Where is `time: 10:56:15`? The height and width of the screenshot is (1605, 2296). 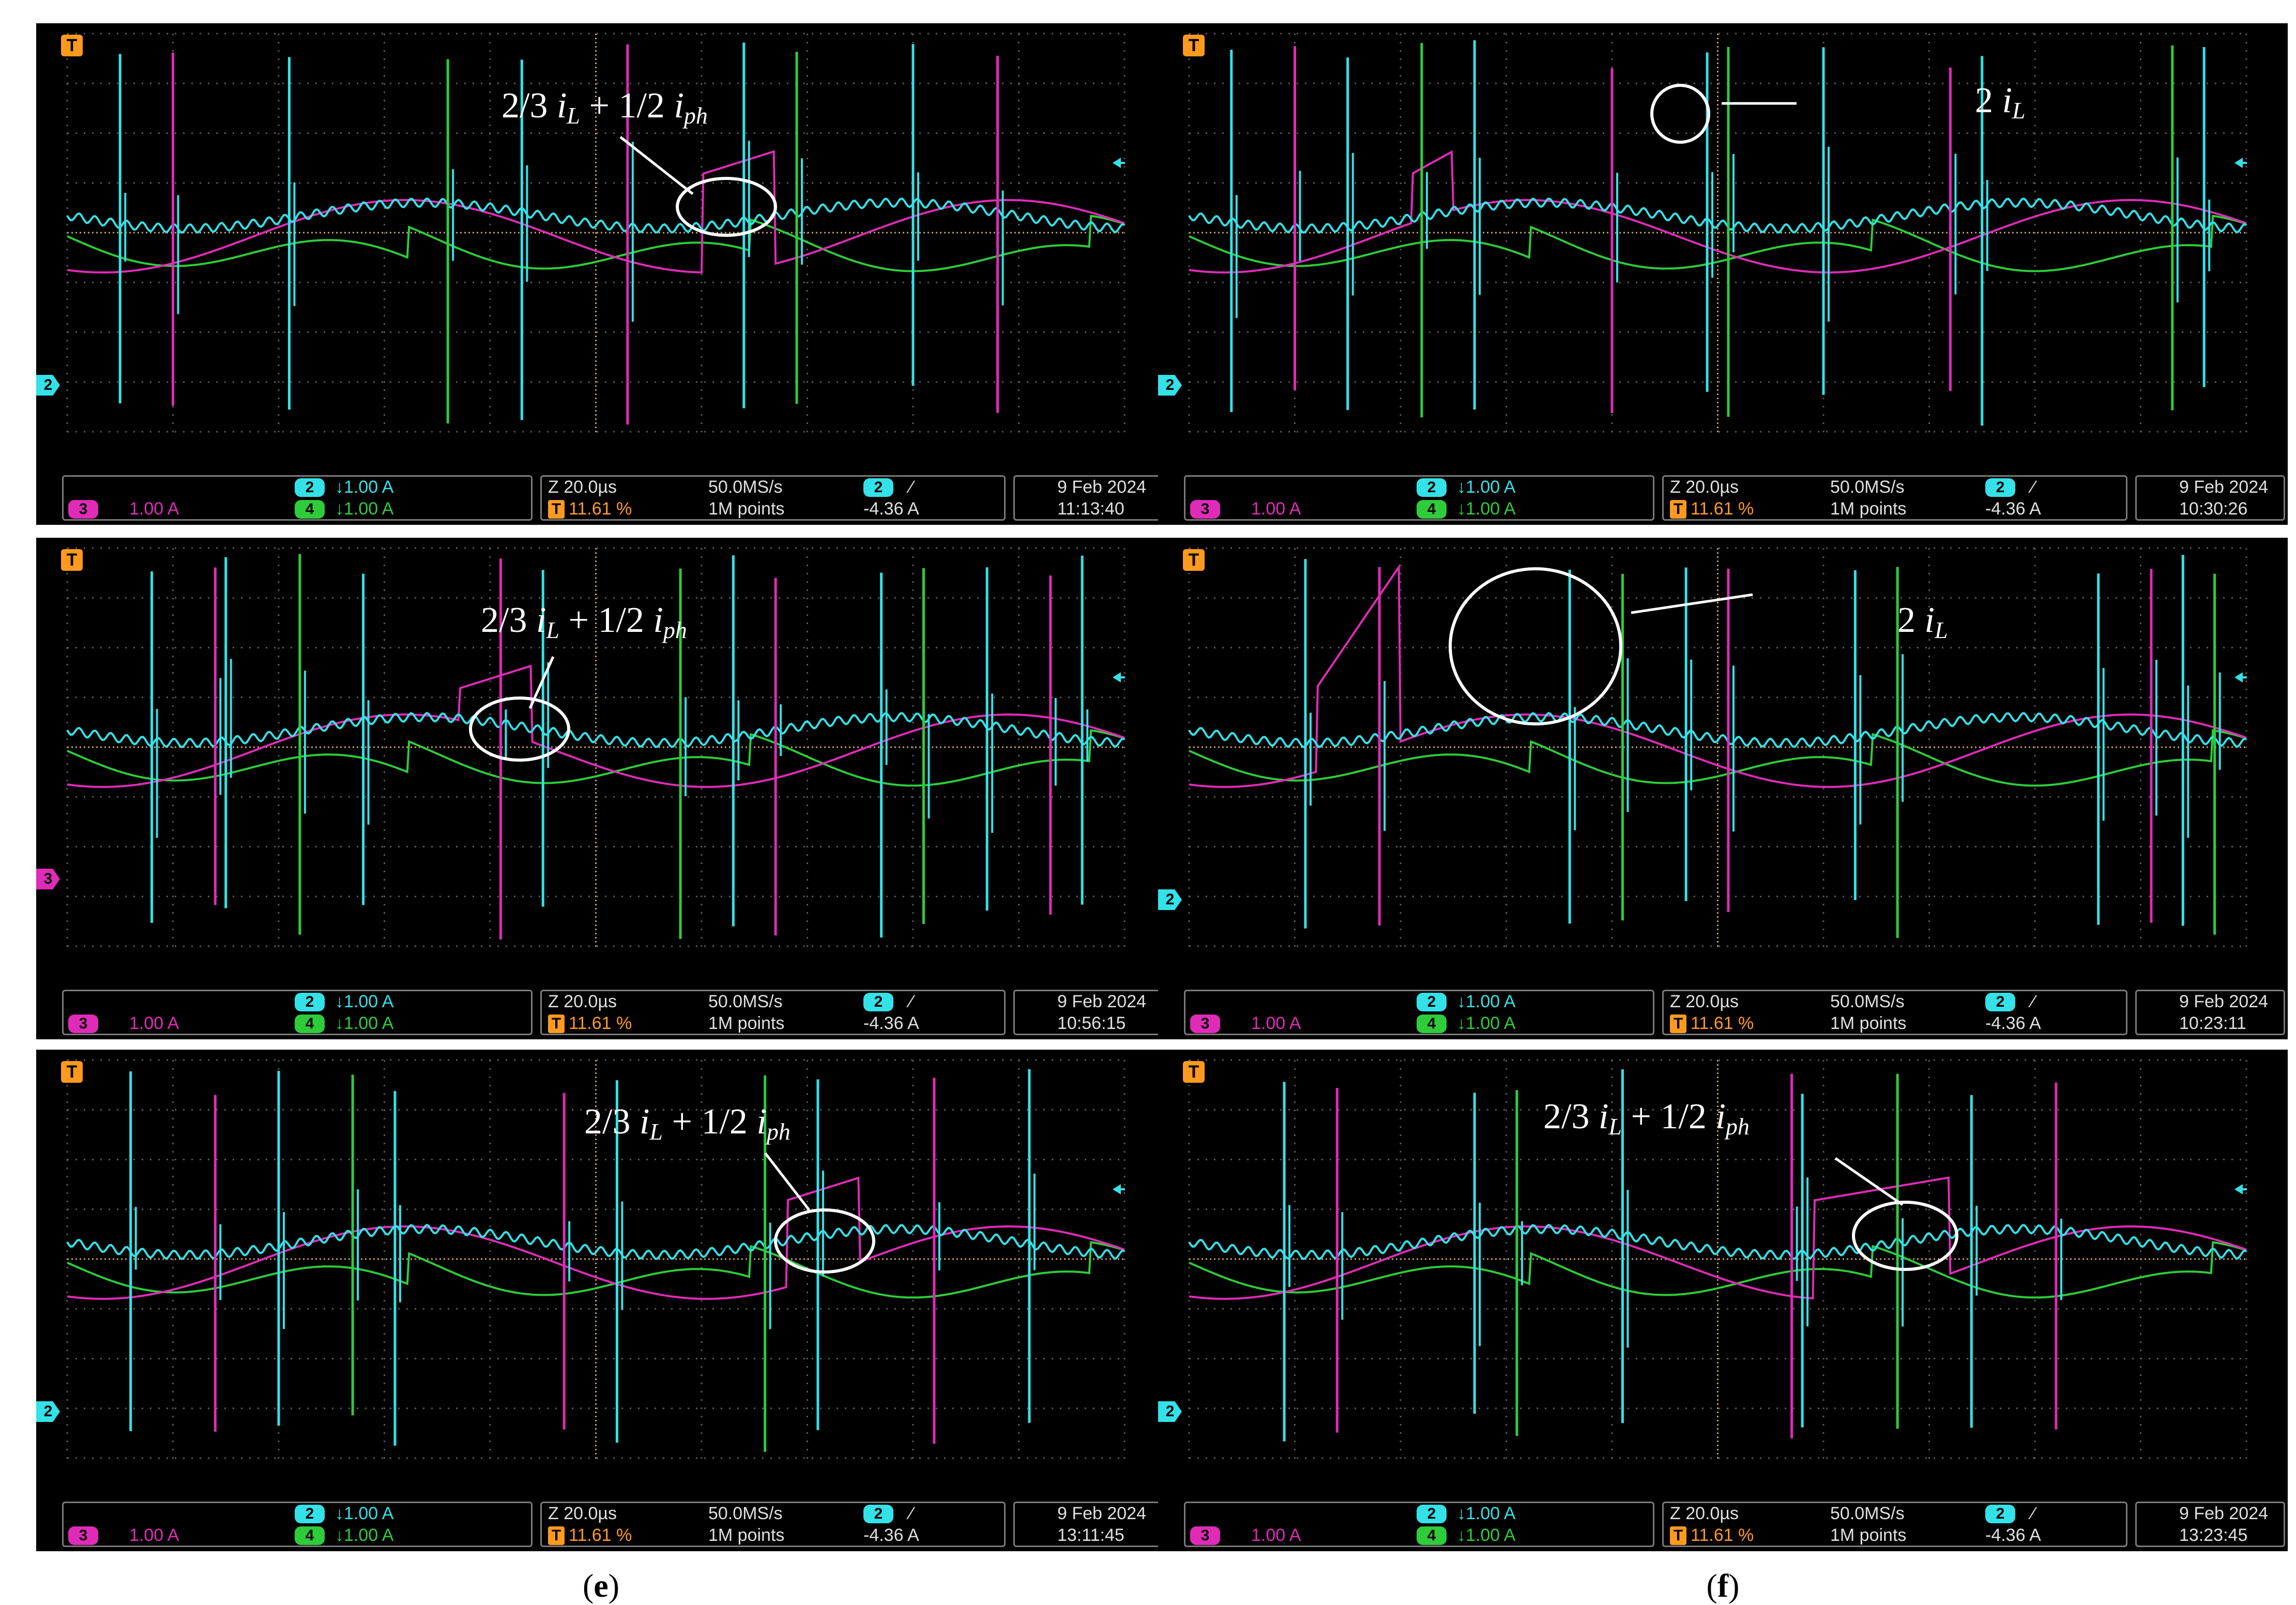 time: 10:56:15 is located at coordinates (1091, 1024).